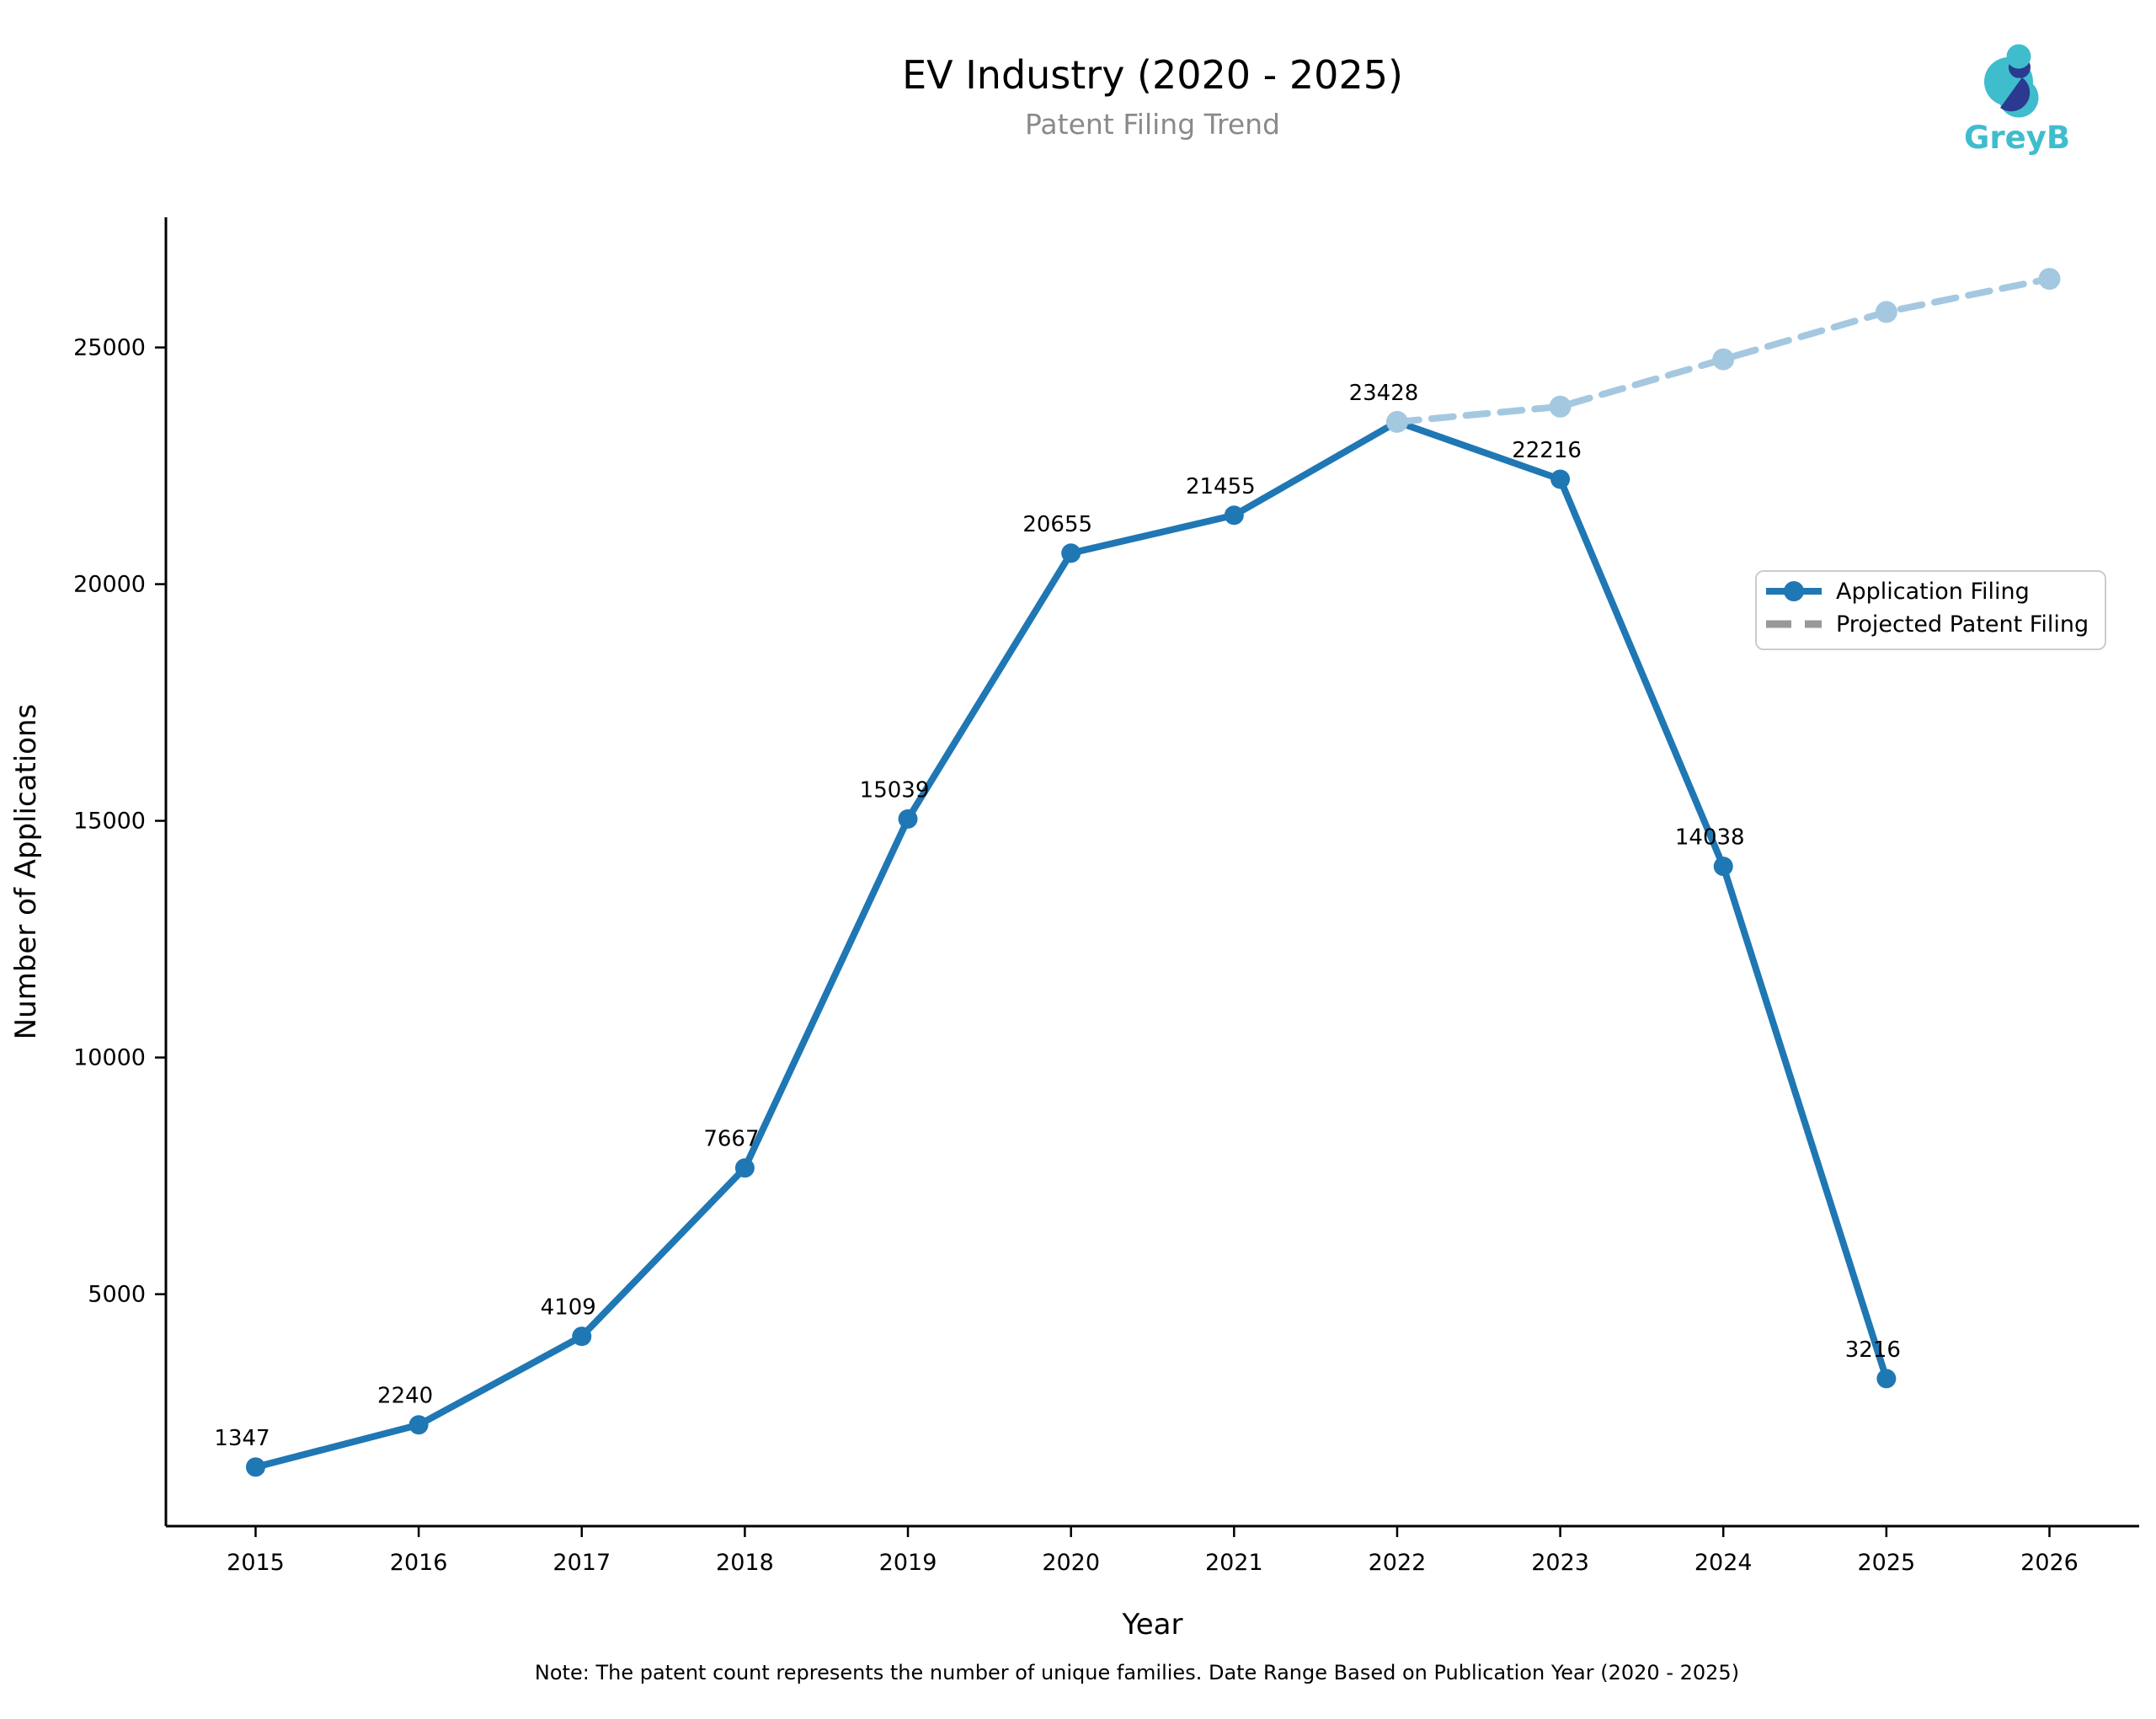 The height and width of the screenshot is (1719, 2156). Describe the element at coordinates (26, 872) in the screenshot. I see `y-axis-title: Number of Applications` at that location.